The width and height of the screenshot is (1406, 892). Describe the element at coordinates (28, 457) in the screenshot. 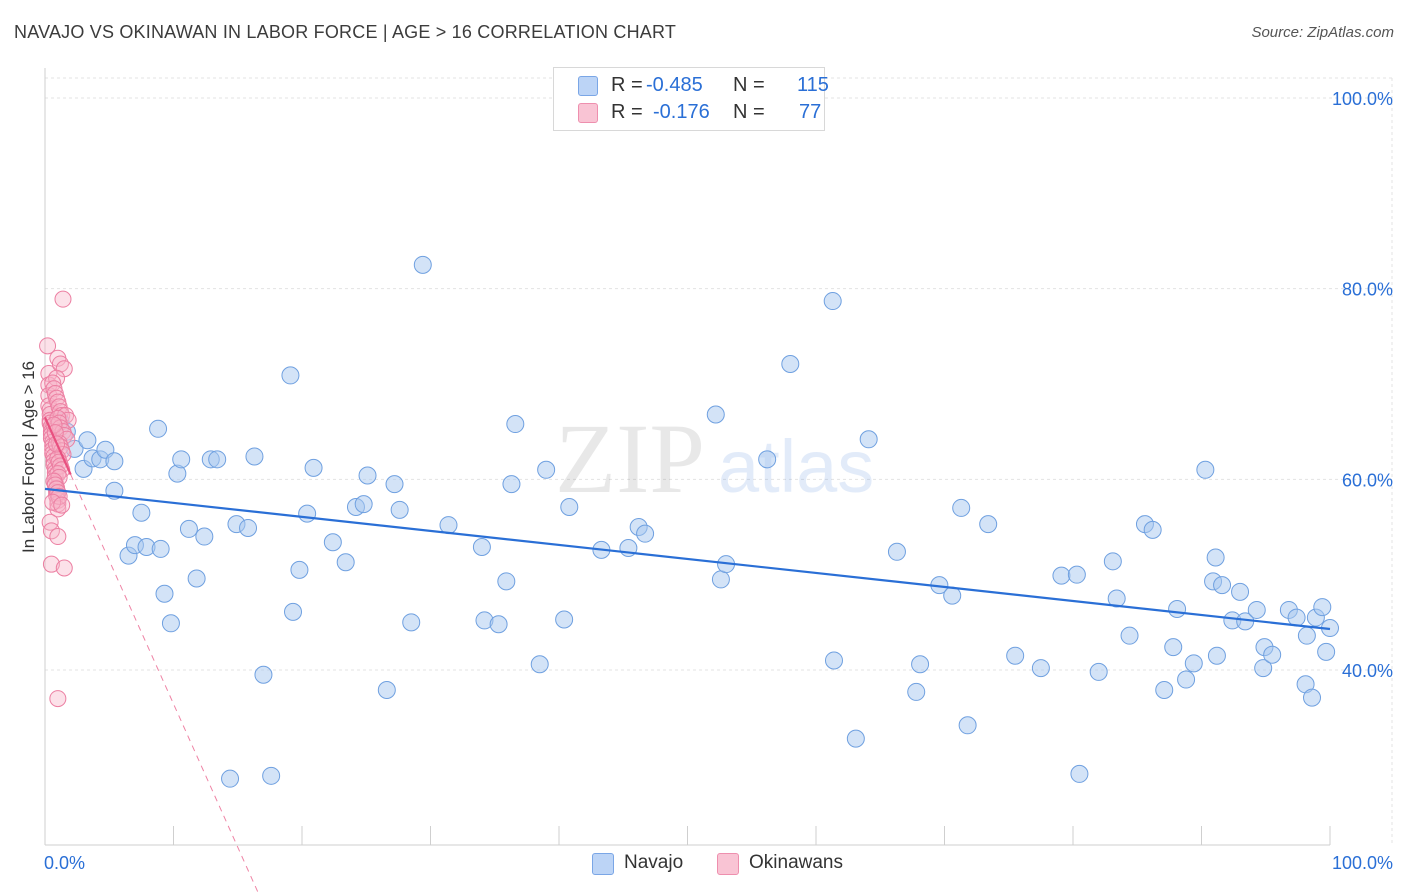

I see `y-axis-title: In Labor Force | Age > 16` at that location.